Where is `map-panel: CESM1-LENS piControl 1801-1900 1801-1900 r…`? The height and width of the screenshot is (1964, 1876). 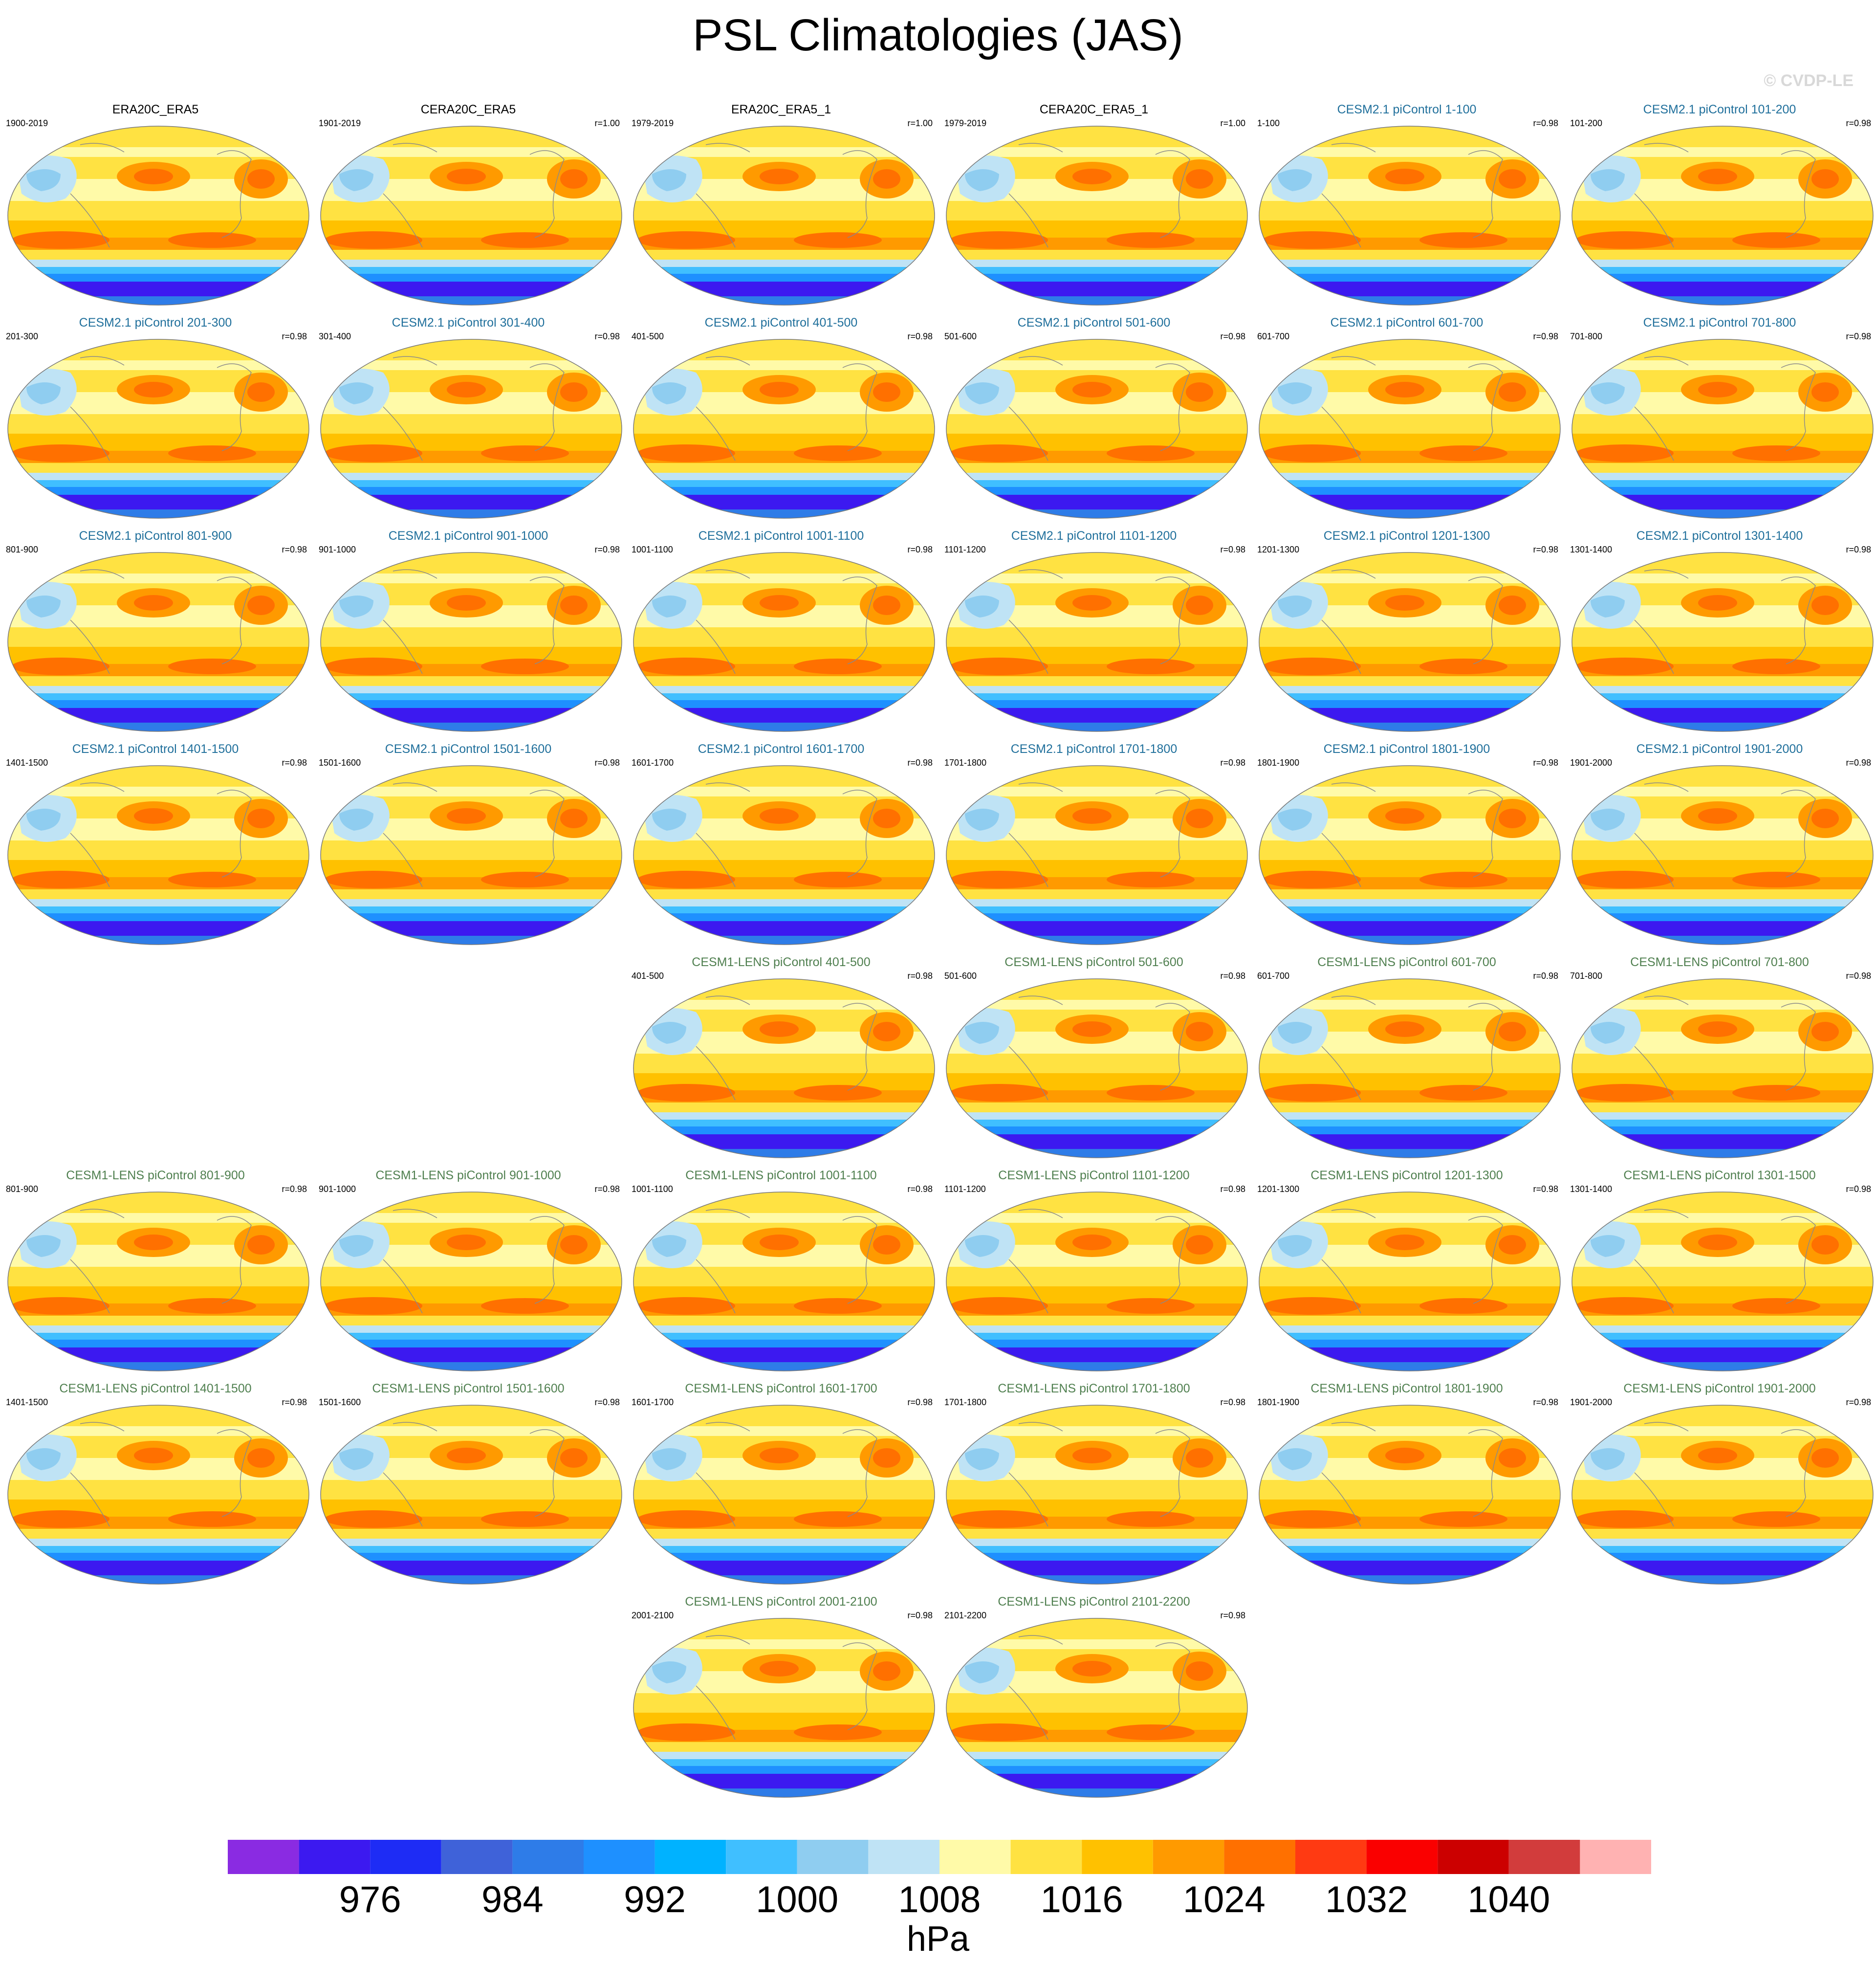
map-panel: CESM1-LENS piControl 1801-1900 1801-1900 r… is located at coordinates (1406, 1484).